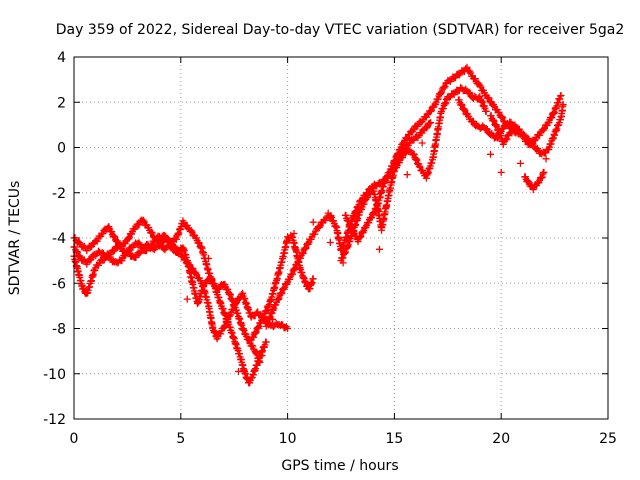  What do you see at coordinates (59, 239) in the screenshot?
I see `y-tick-label: -4` at bounding box center [59, 239].